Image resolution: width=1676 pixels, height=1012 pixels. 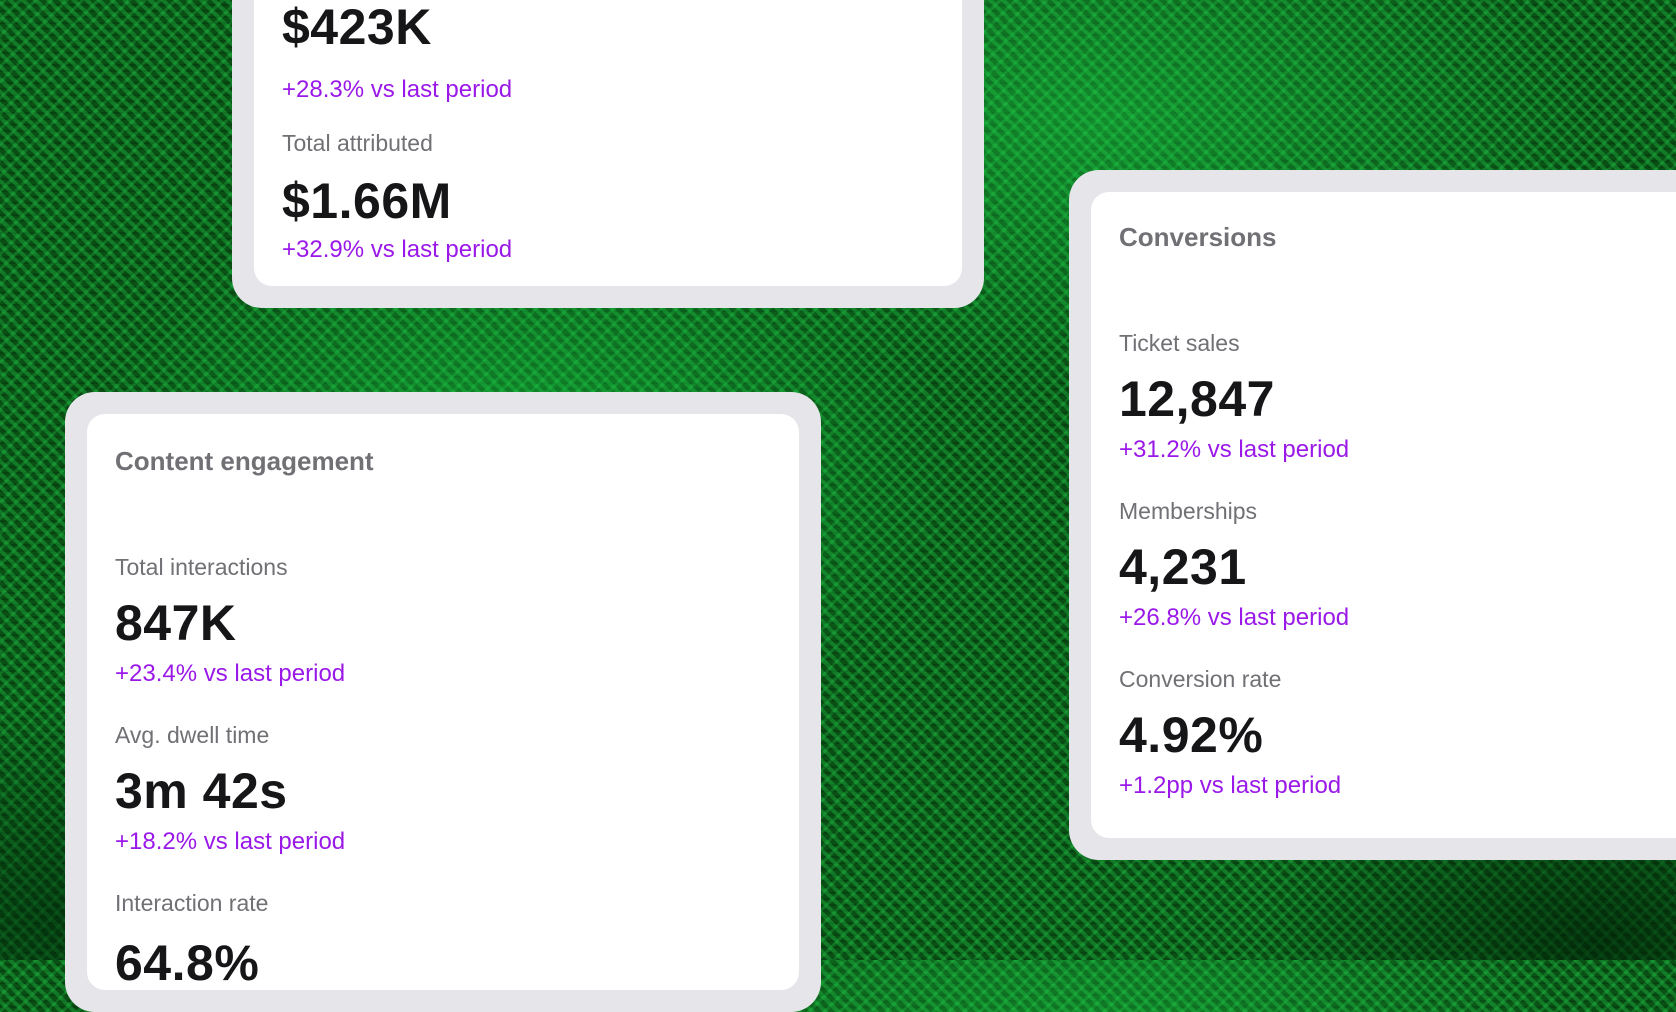 I want to click on avg-dwell-time-label: Avg. dwell time, so click(x=192, y=735).